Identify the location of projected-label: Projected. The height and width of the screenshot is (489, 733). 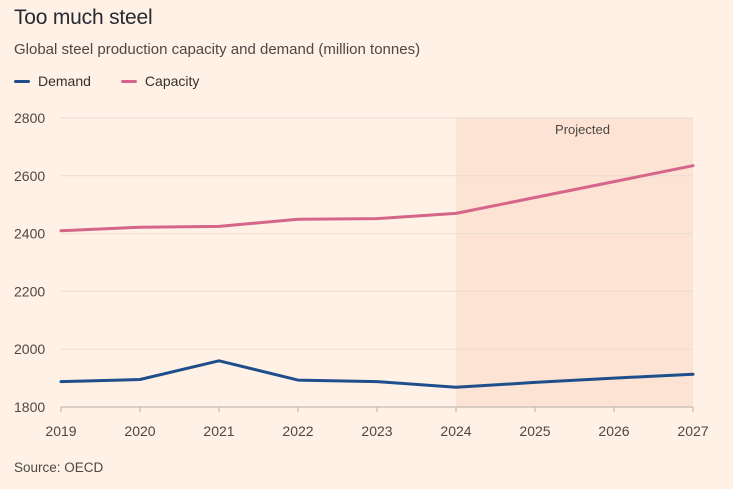
(582, 129).